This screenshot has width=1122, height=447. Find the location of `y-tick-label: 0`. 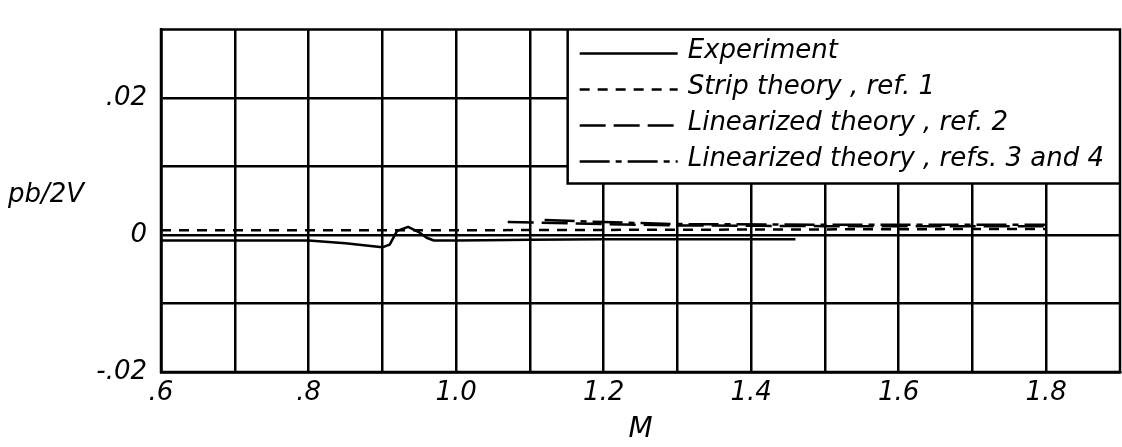

y-tick-label: 0 is located at coordinates (138, 232).